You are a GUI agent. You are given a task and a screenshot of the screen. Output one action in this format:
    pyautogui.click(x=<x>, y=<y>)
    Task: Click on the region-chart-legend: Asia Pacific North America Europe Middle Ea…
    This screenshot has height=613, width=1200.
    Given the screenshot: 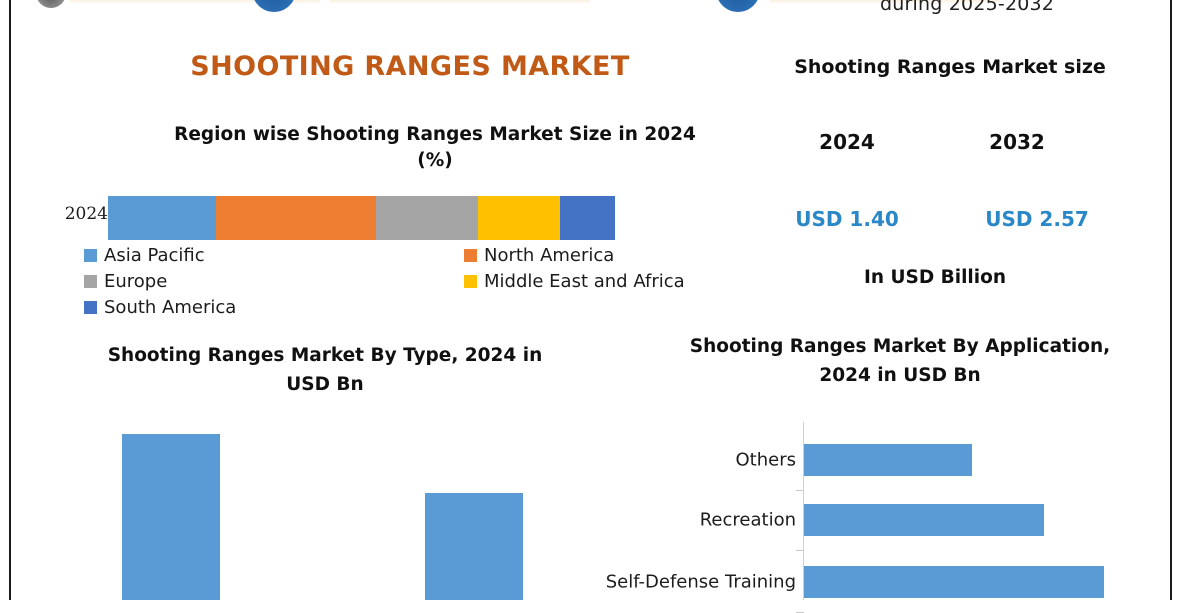 What is the action you would take?
    pyautogui.click(x=404, y=284)
    